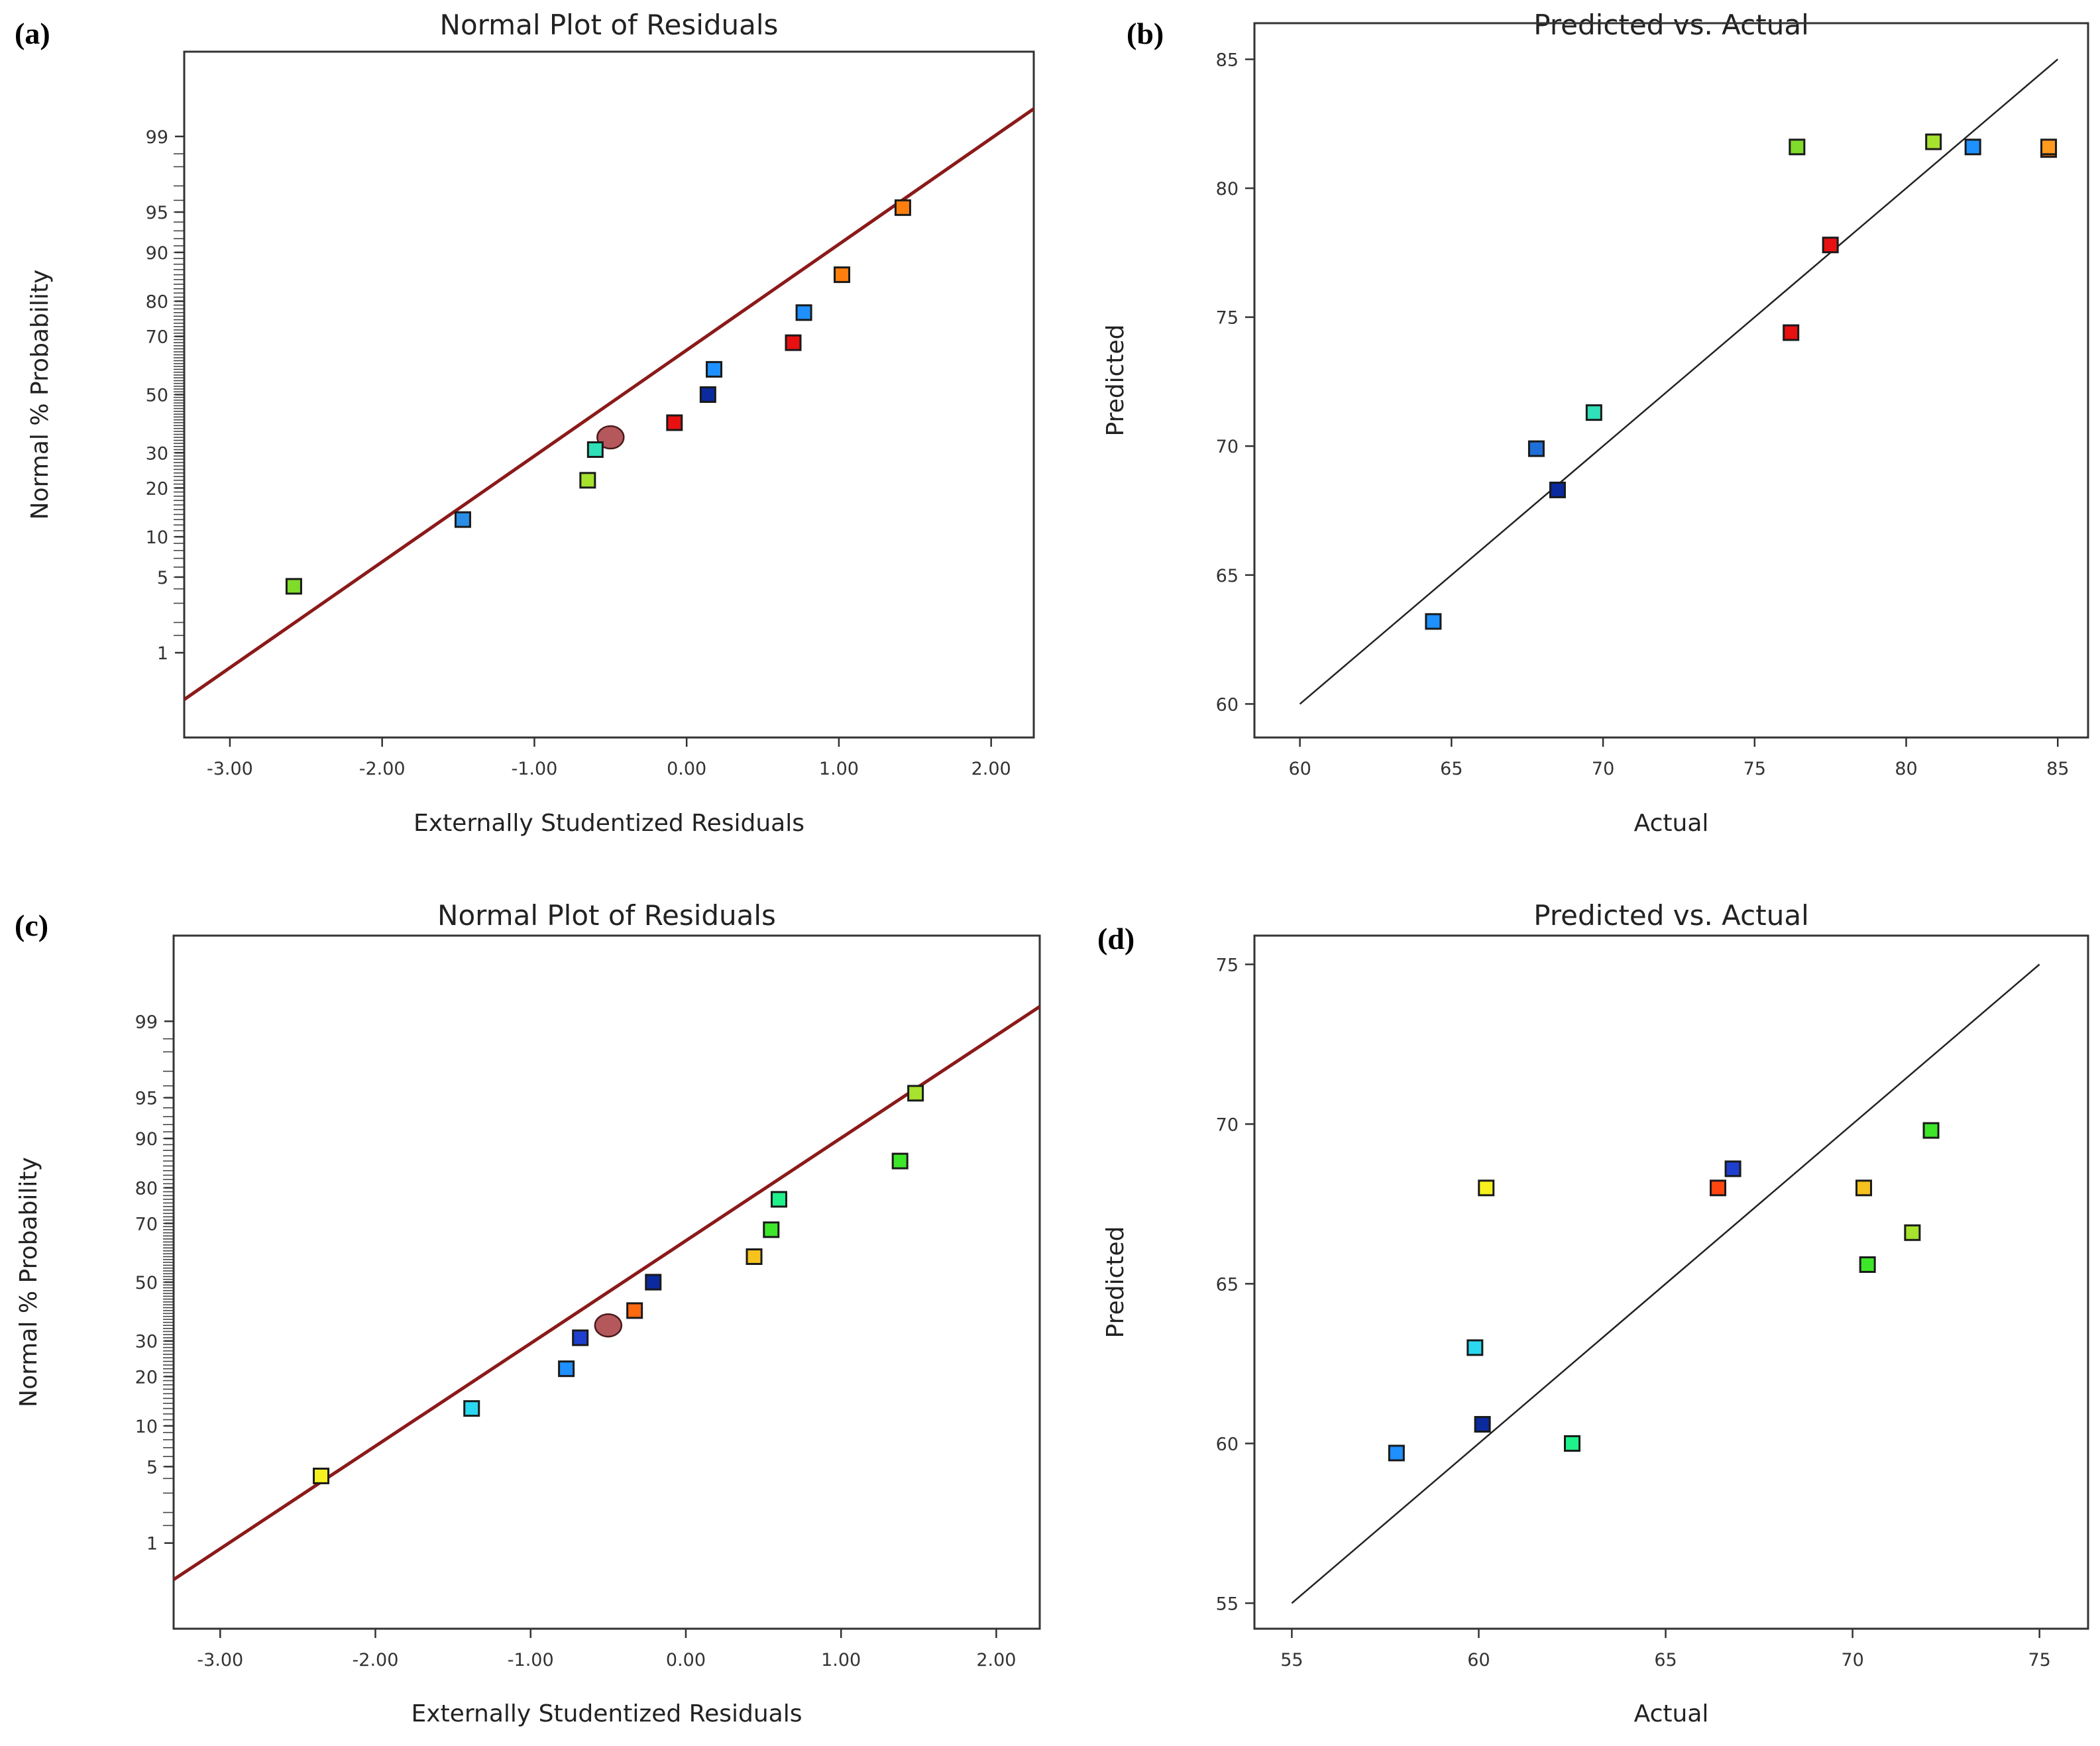  What do you see at coordinates (1906, 769) in the screenshot?
I see `x-tick-label: 80` at bounding box center [1906, 769].